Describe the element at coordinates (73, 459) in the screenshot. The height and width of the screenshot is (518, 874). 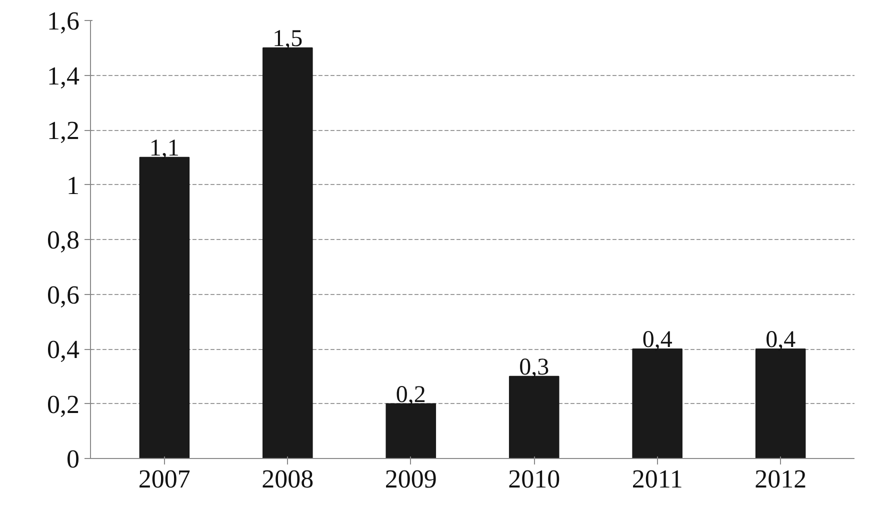
I see `y-tick-label: 0` at that location.